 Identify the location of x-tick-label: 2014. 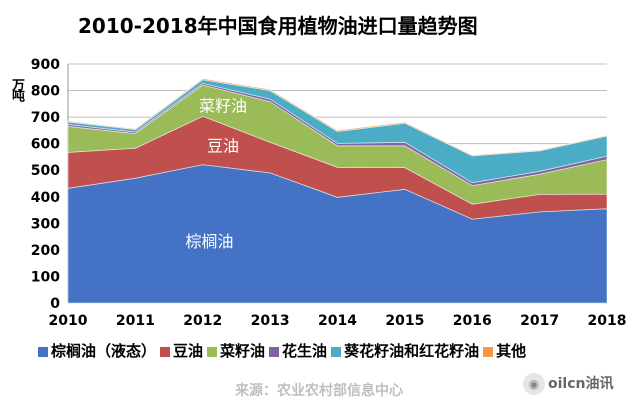
(337, 321).